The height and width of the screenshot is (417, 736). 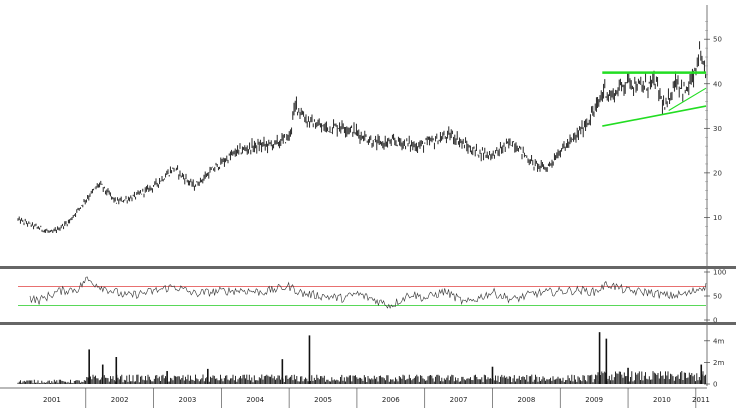 What do you see at coordinates (368, 292) in the screenshot?
I see `rsi-series` at bounding box center [368, 292].